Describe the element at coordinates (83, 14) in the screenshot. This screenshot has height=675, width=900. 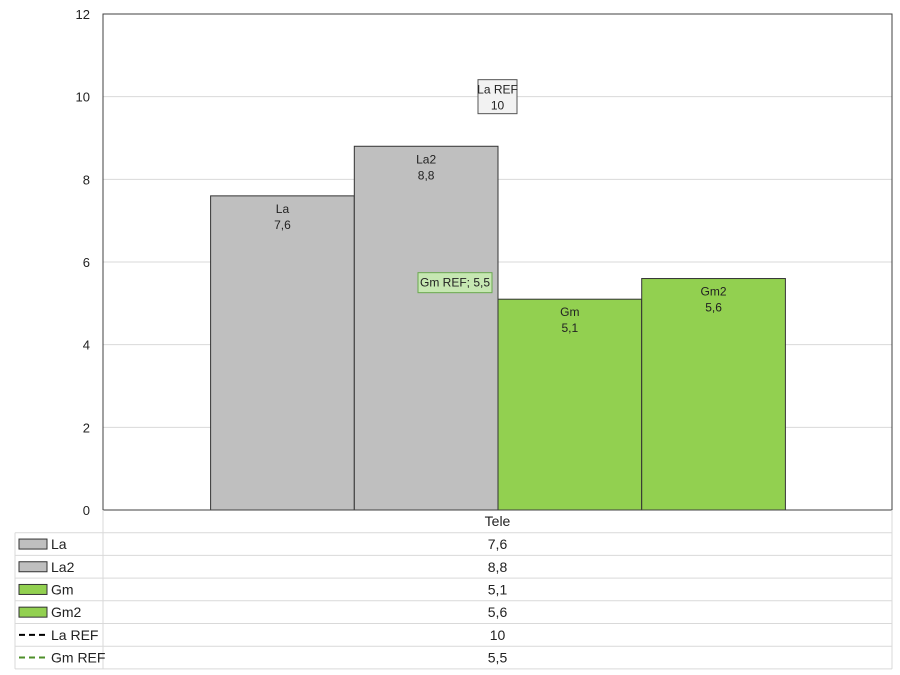
I see `y-tick-label: 12` at that location.